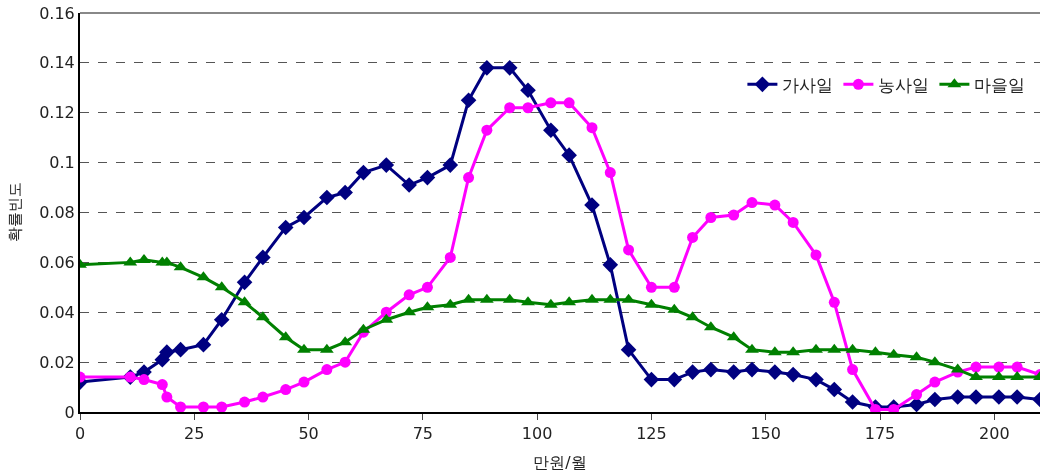 The width and height of the screenshot is (1044, 473). Describe the element at coordinates (194, 434) in the screenshot. I see `x-tick-label: 25` at that location.